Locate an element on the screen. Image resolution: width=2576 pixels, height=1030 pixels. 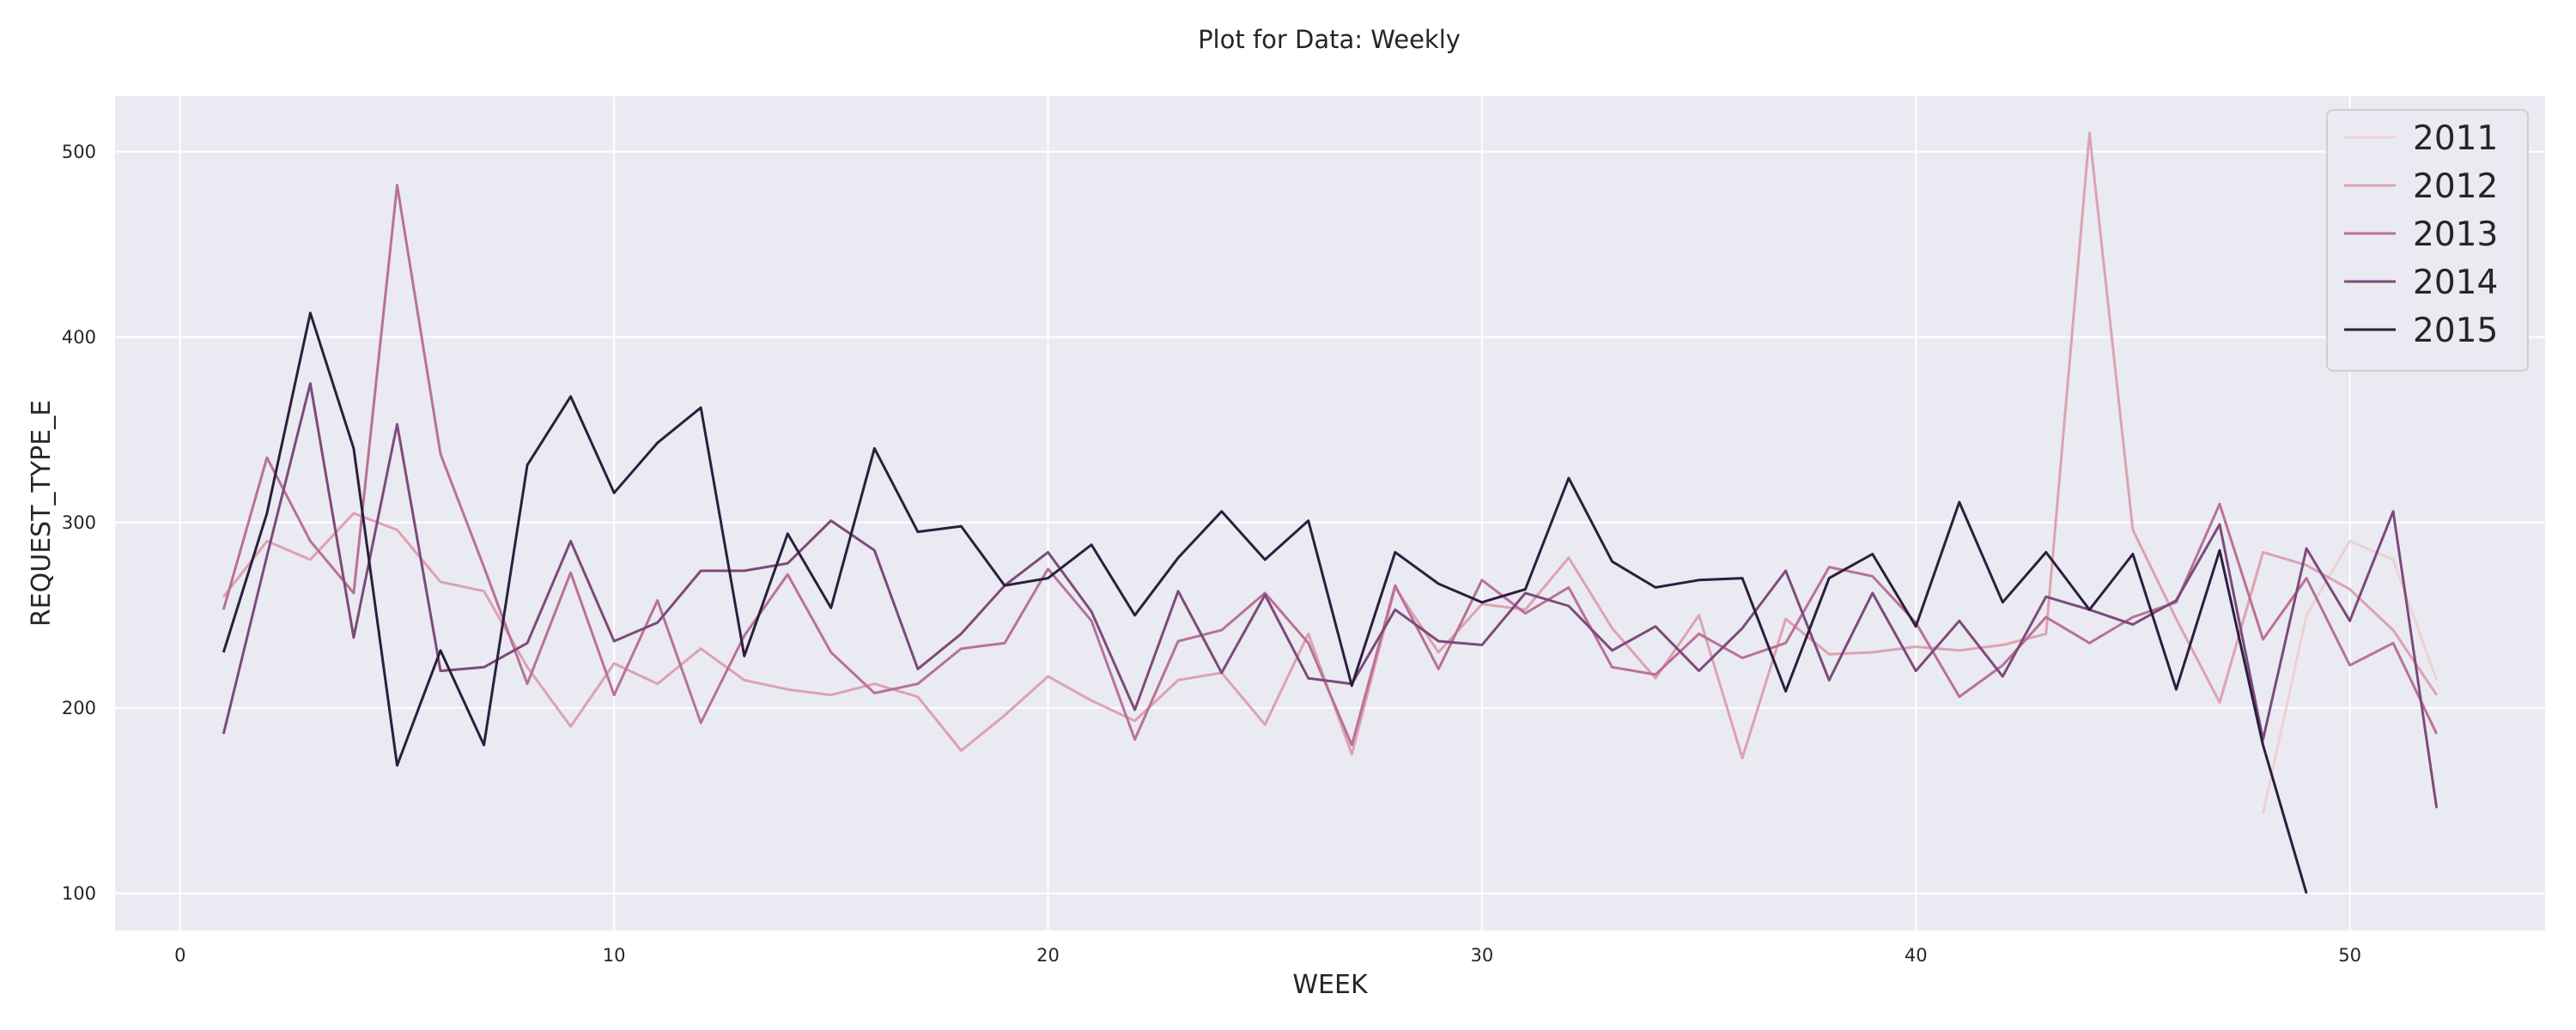
x-tick-label: 0 is located at coordinates (180, 955).